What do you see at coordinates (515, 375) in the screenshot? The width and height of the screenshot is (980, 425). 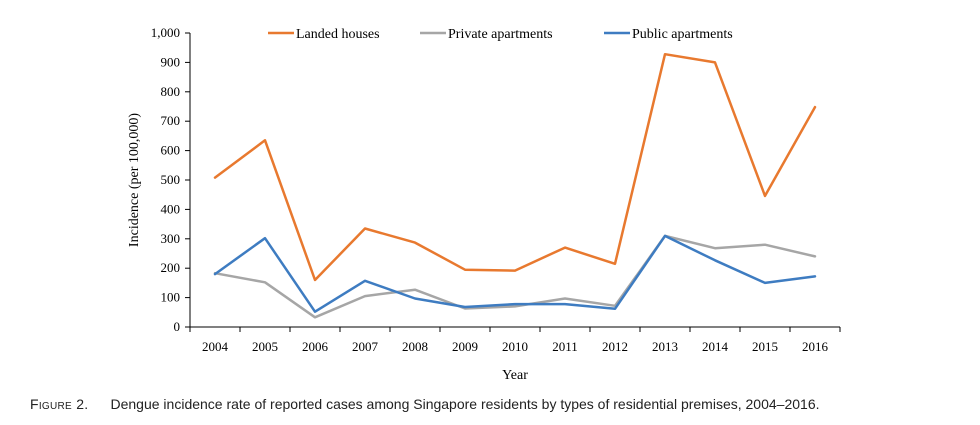 I see `x-axis-label: Year` at bounding box center [515, 375].